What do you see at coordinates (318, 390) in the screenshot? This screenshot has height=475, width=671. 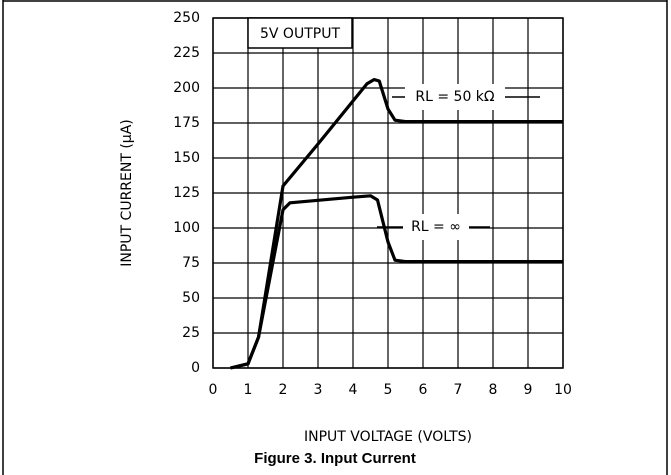 I see `x-tick-label: 3` at bounding box center [318, 390].